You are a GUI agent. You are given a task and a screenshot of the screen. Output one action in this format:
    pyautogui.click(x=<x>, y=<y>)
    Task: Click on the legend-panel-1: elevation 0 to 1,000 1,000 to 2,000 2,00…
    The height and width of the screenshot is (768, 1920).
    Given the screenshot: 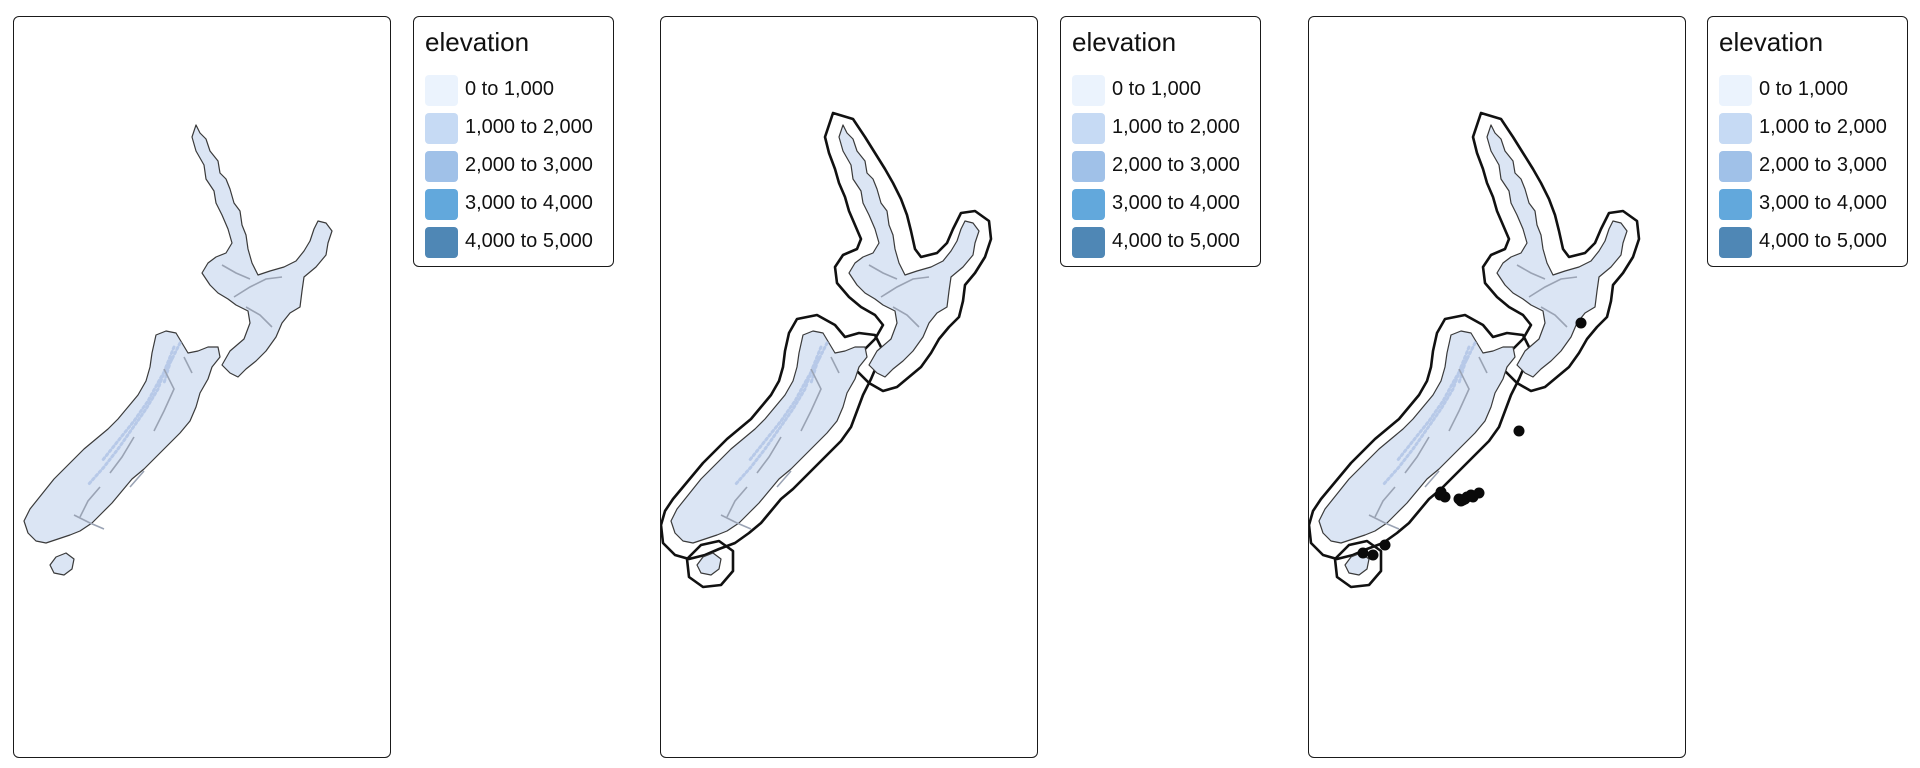 What is the action you would take?
    pyautogui.click(x=513, y=141)
    